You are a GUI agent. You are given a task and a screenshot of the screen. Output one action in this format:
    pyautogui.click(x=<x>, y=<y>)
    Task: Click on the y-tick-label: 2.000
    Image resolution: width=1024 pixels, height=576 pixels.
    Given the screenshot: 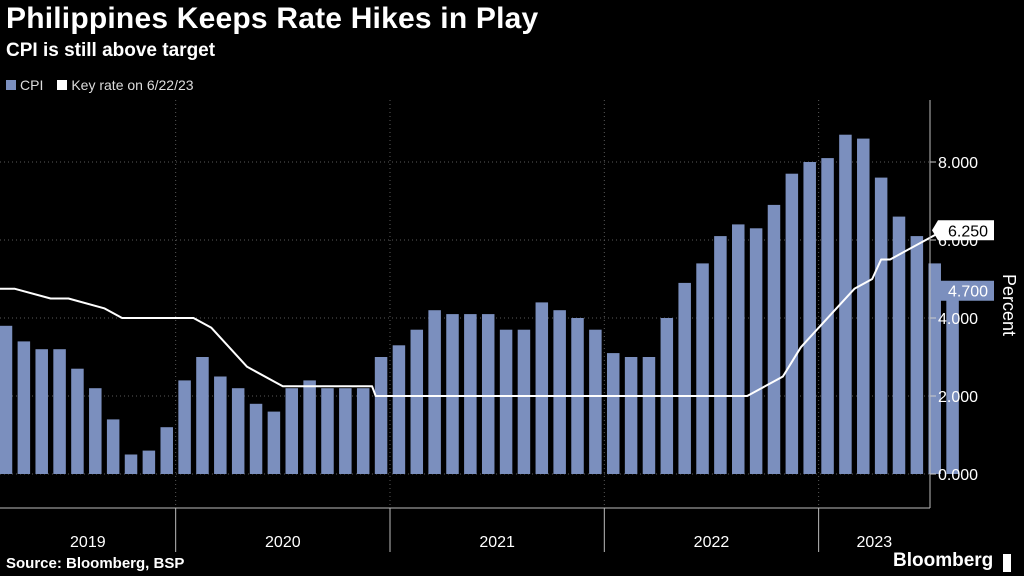 What is the action you would take?
    pyautogui.click(x=958, y=397)
    